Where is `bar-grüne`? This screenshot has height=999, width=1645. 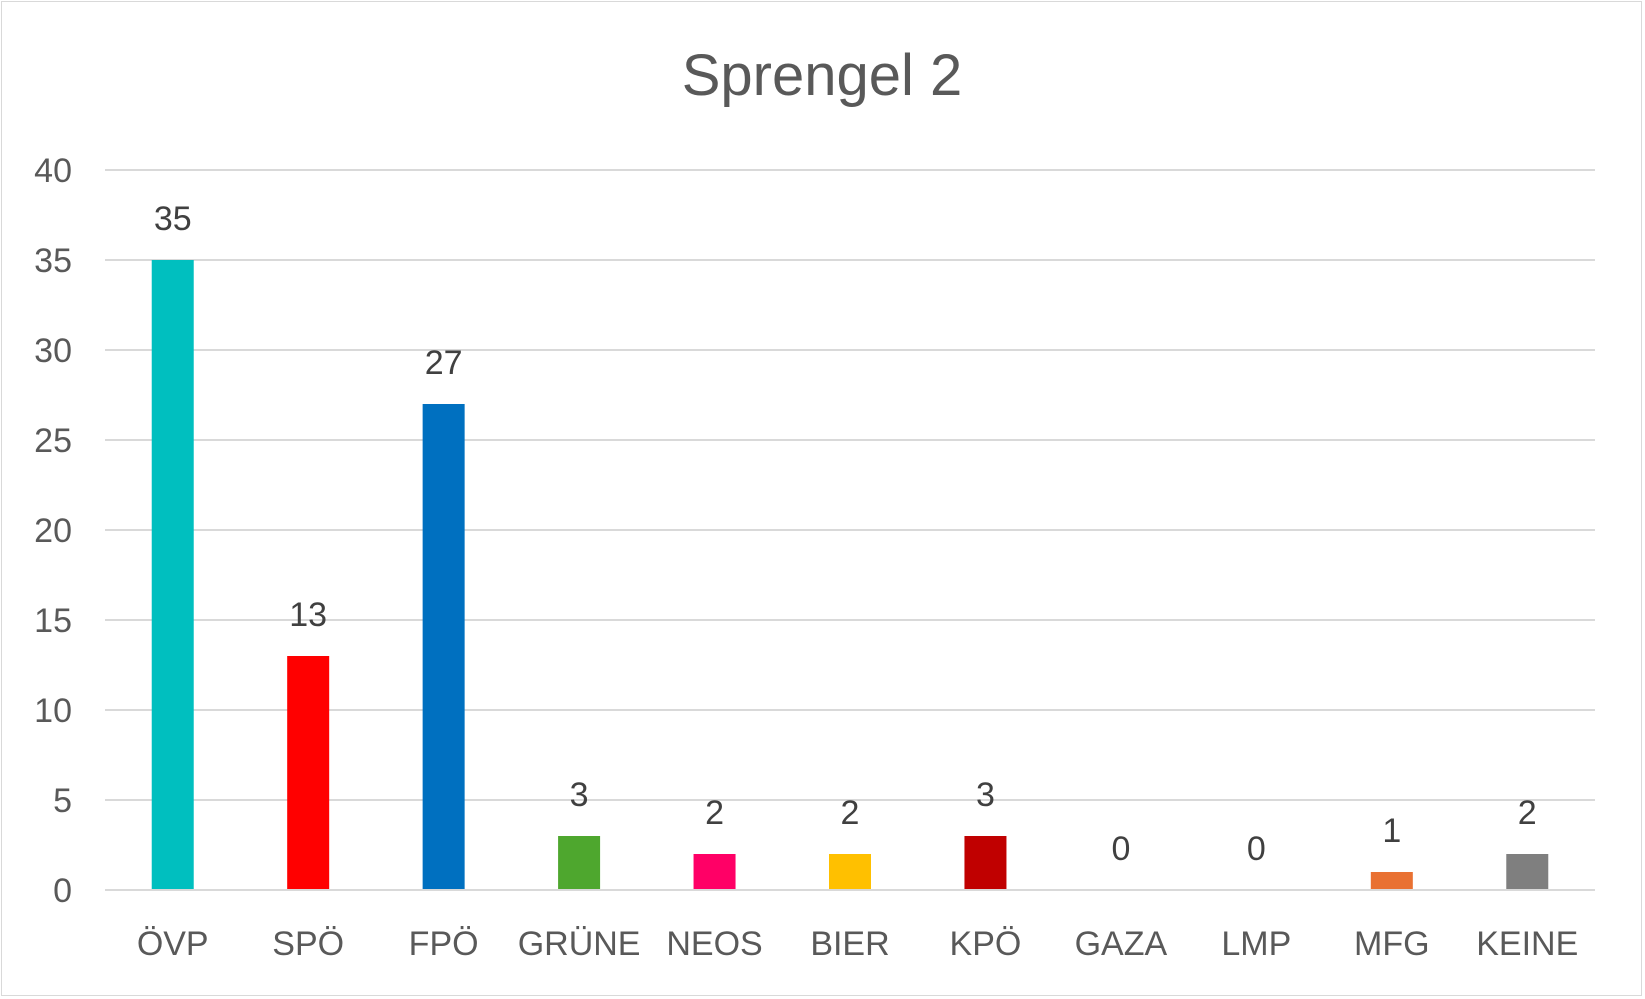
bar-grüne is located at coordinates (579, 863).